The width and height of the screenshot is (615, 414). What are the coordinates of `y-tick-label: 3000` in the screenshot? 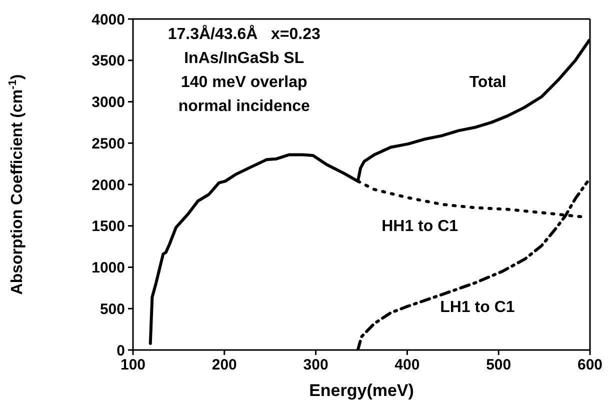 It's located at (108, 103).